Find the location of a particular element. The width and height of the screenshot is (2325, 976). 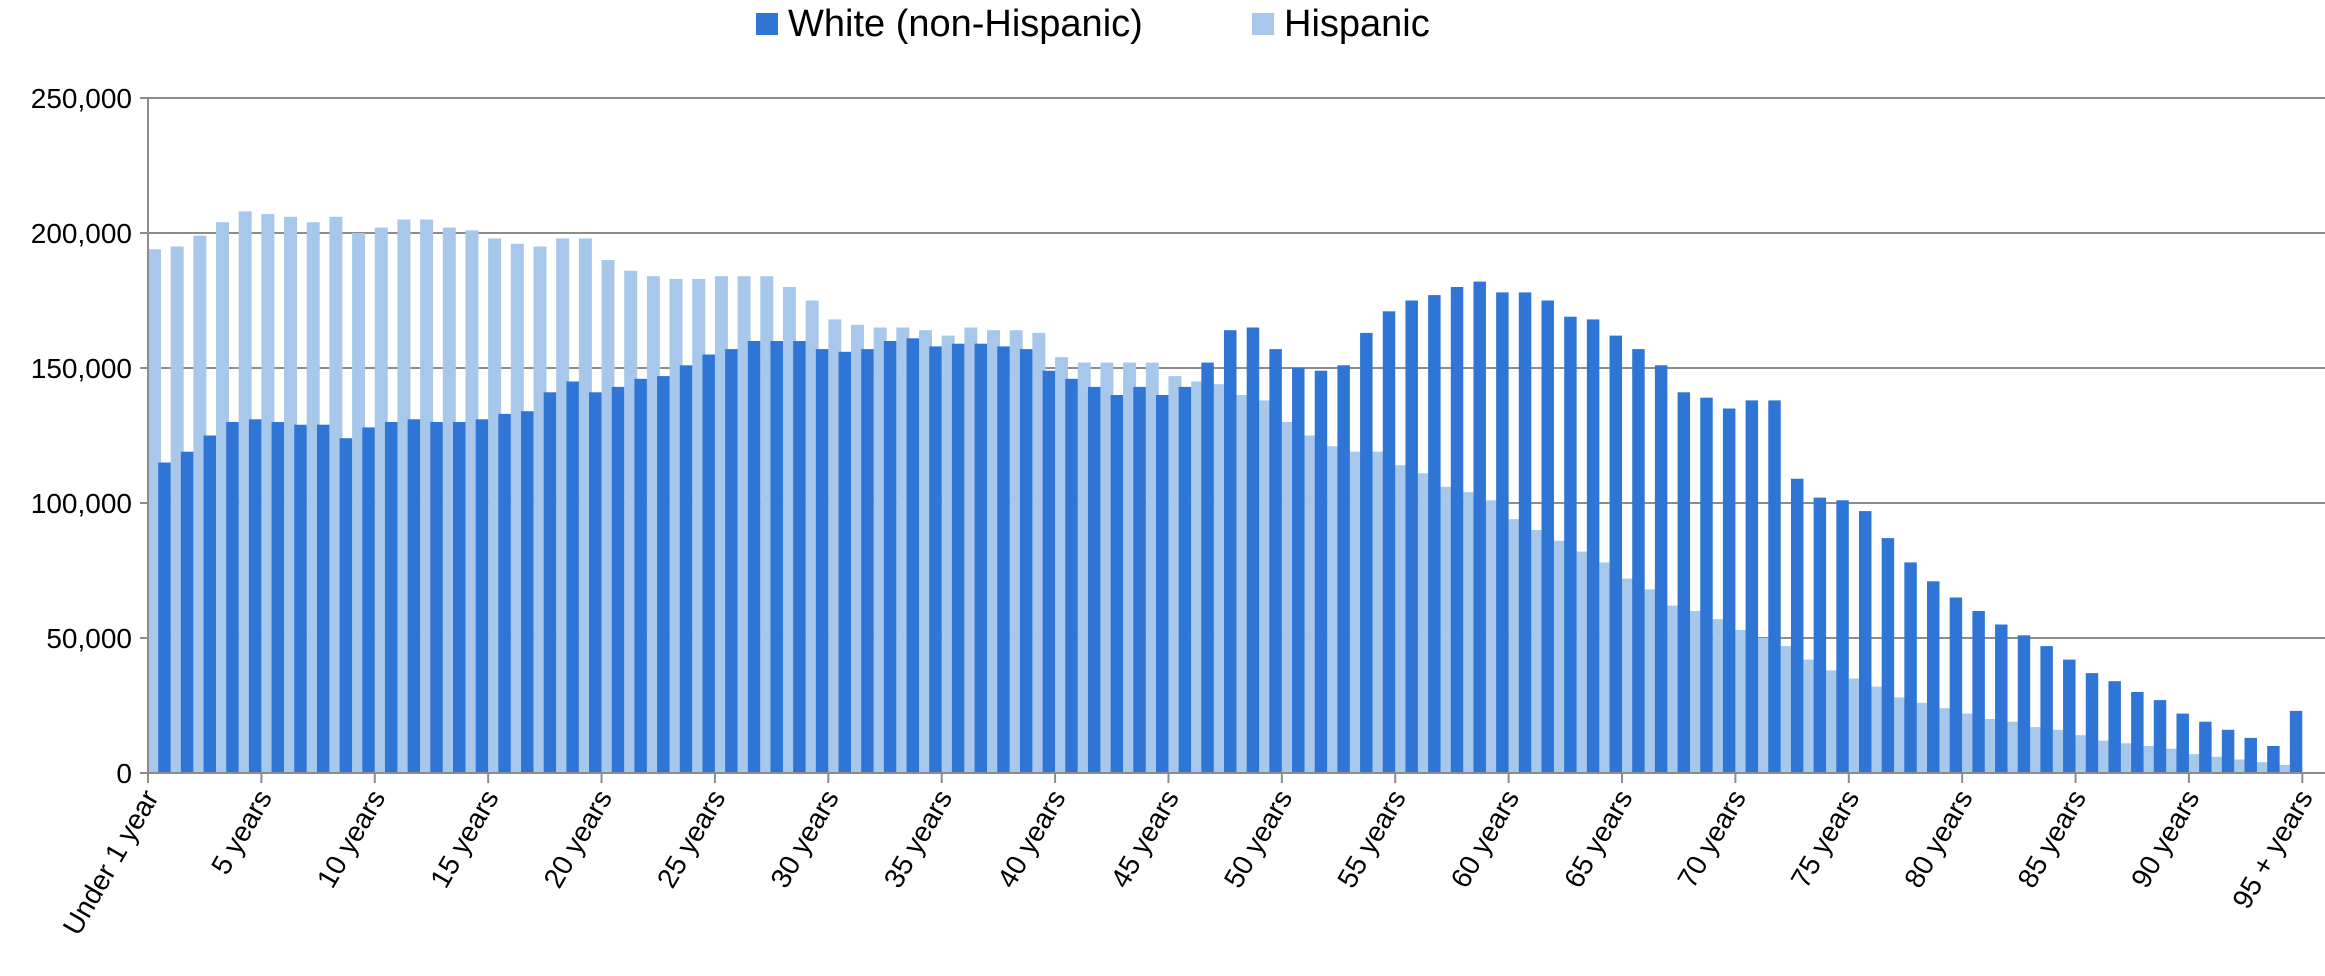

x-tick-label: 80 years is located at coordinates (1938, 839).